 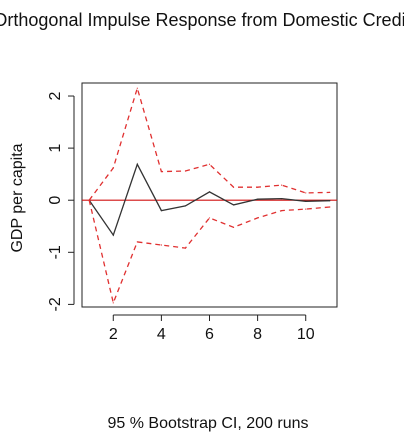 What do you see at coordinates (55, 304) in the screenshot?
I see `y-tick-label-0: -2` at bounding box center [55, 304].